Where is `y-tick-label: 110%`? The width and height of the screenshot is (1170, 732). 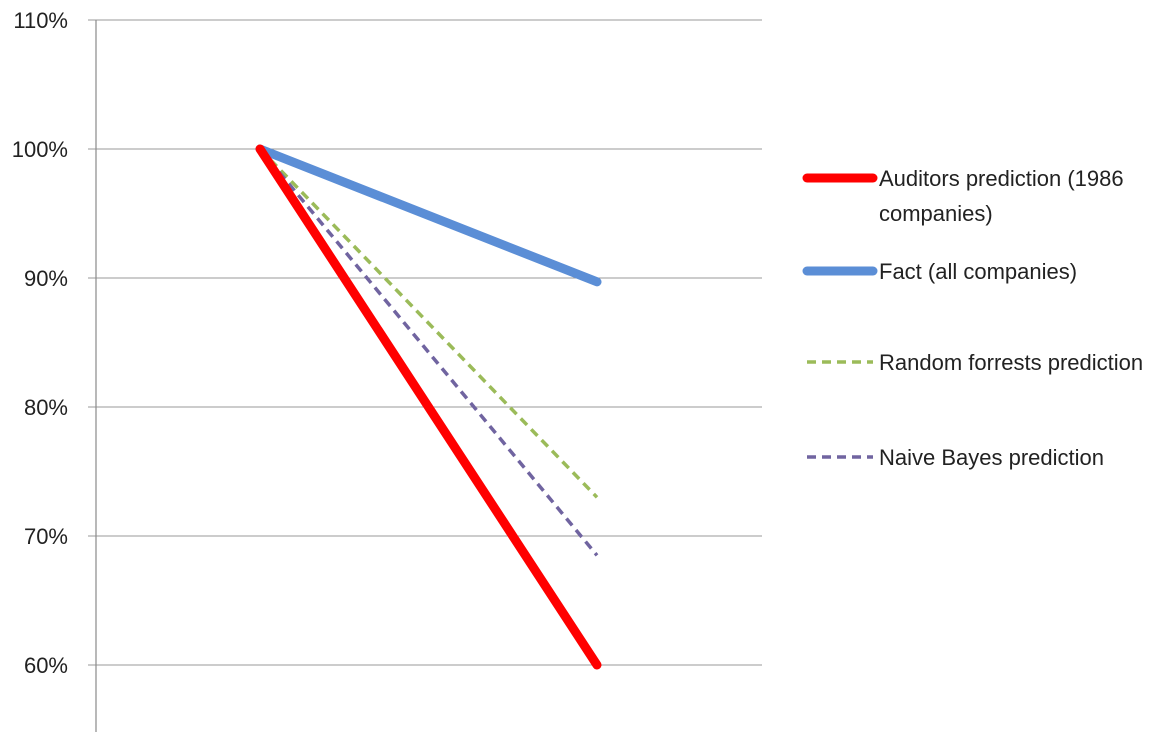 y-tick-label: 110% is located at coordinates (40, 20).